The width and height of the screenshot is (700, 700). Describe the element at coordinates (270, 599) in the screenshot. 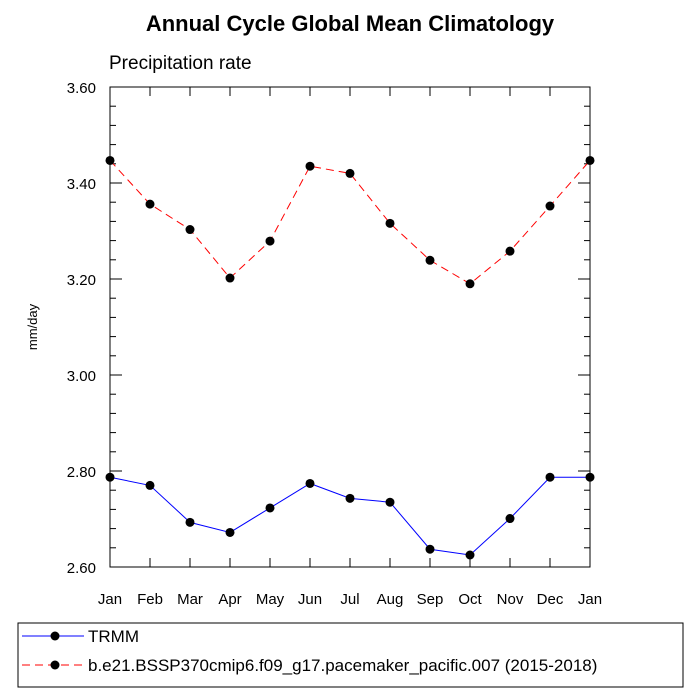

I see `x-tick-label: May` at that location.